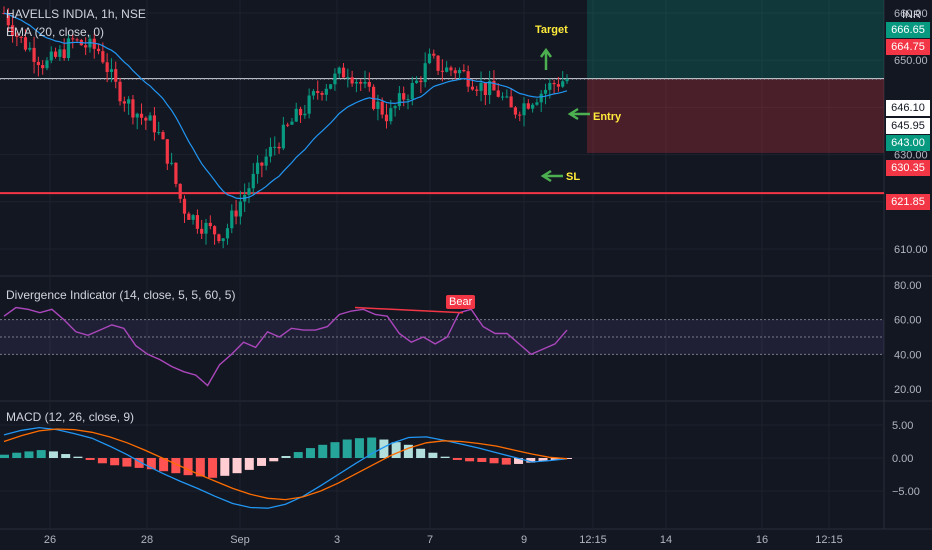  I want to click on bear-divergence-label: Bear, so click(461, 302).